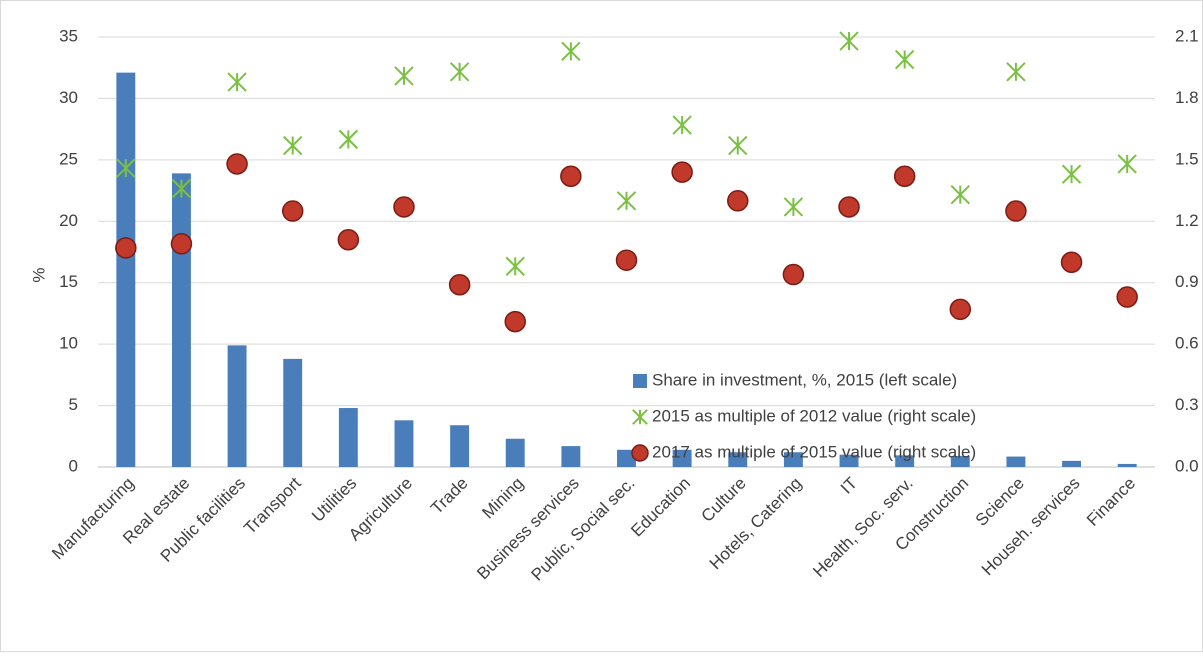 The width and height of the screenshot is (1203, 657). What do you see at coordinates (1187, 404) in the screenshot?
I see `y2-tick-label: 0.3` at bounding box center [1187, 404].